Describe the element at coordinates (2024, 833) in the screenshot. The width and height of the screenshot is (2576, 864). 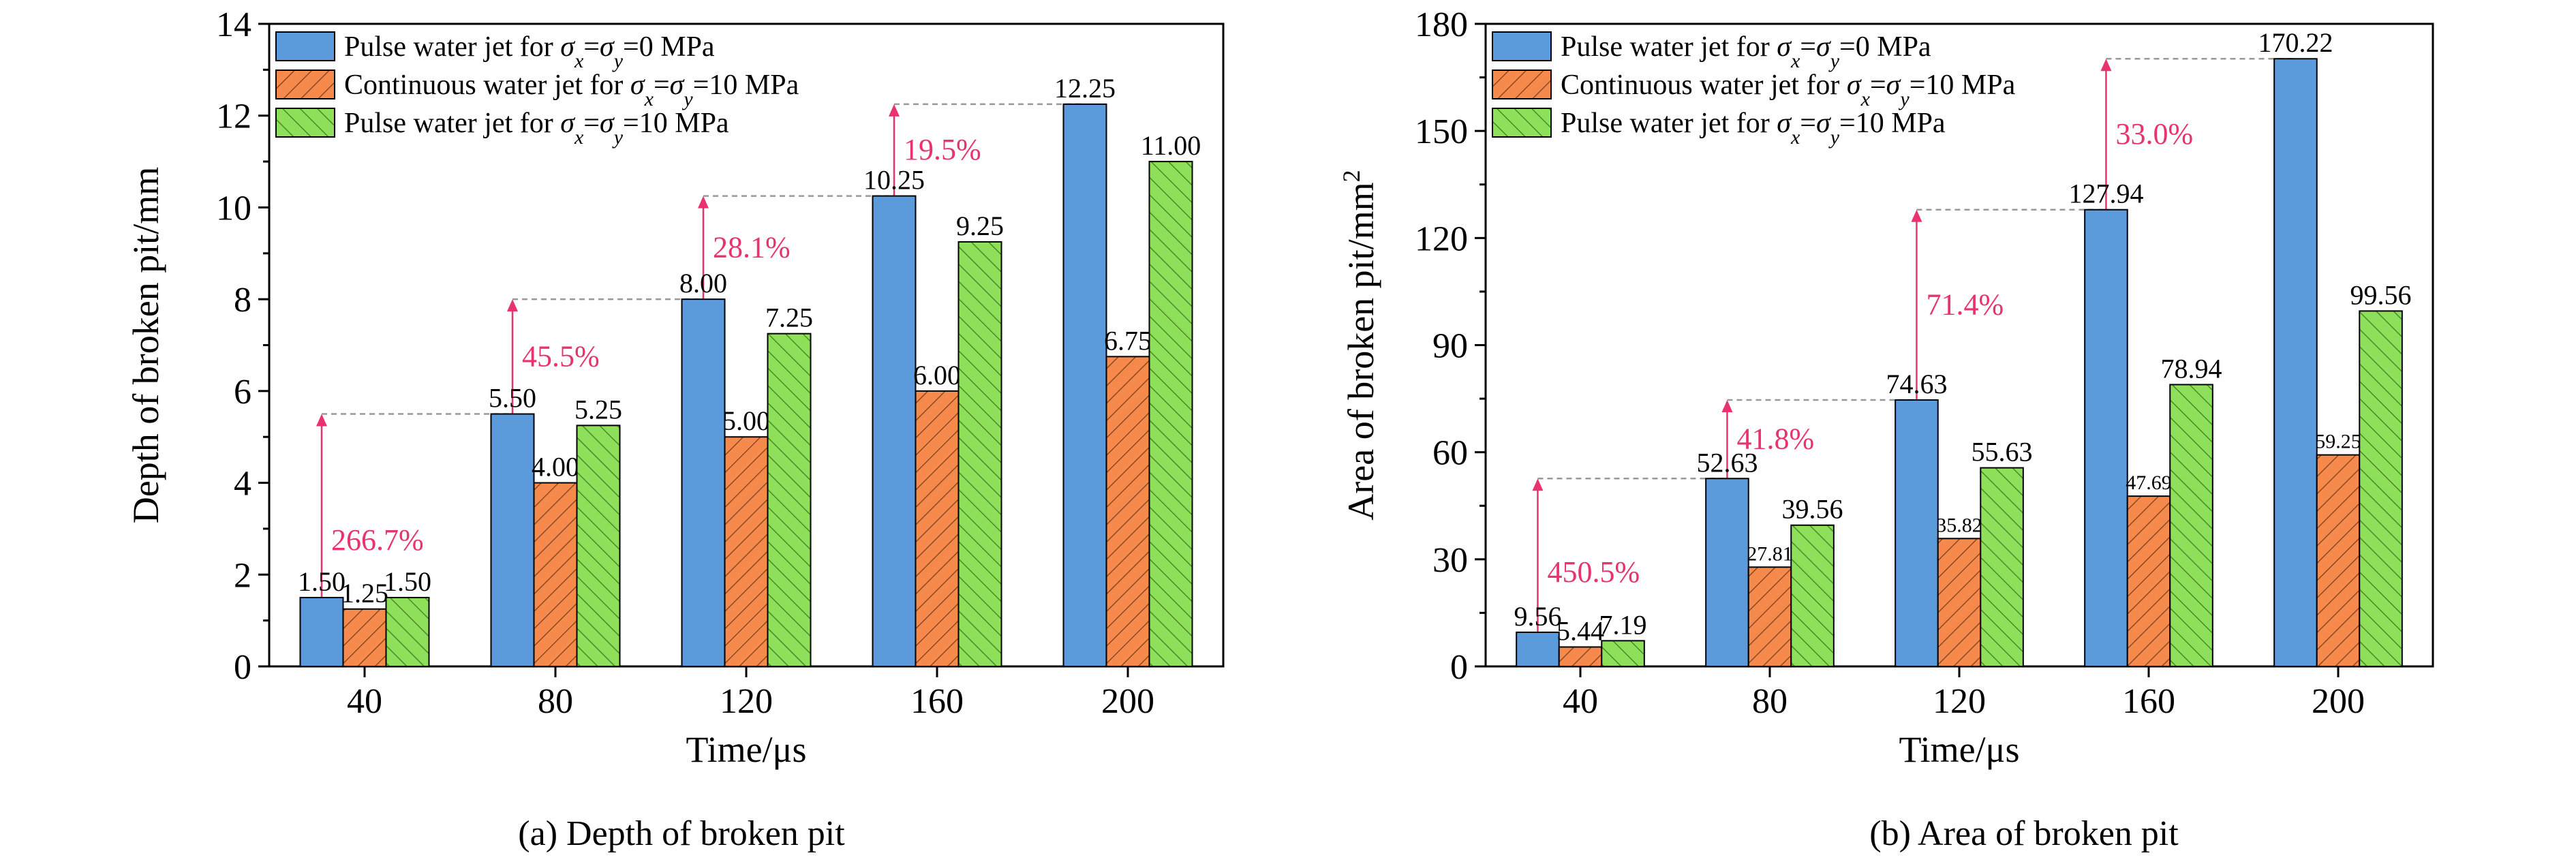
I see `caption-b: (b) Area of broken pit` at that location.